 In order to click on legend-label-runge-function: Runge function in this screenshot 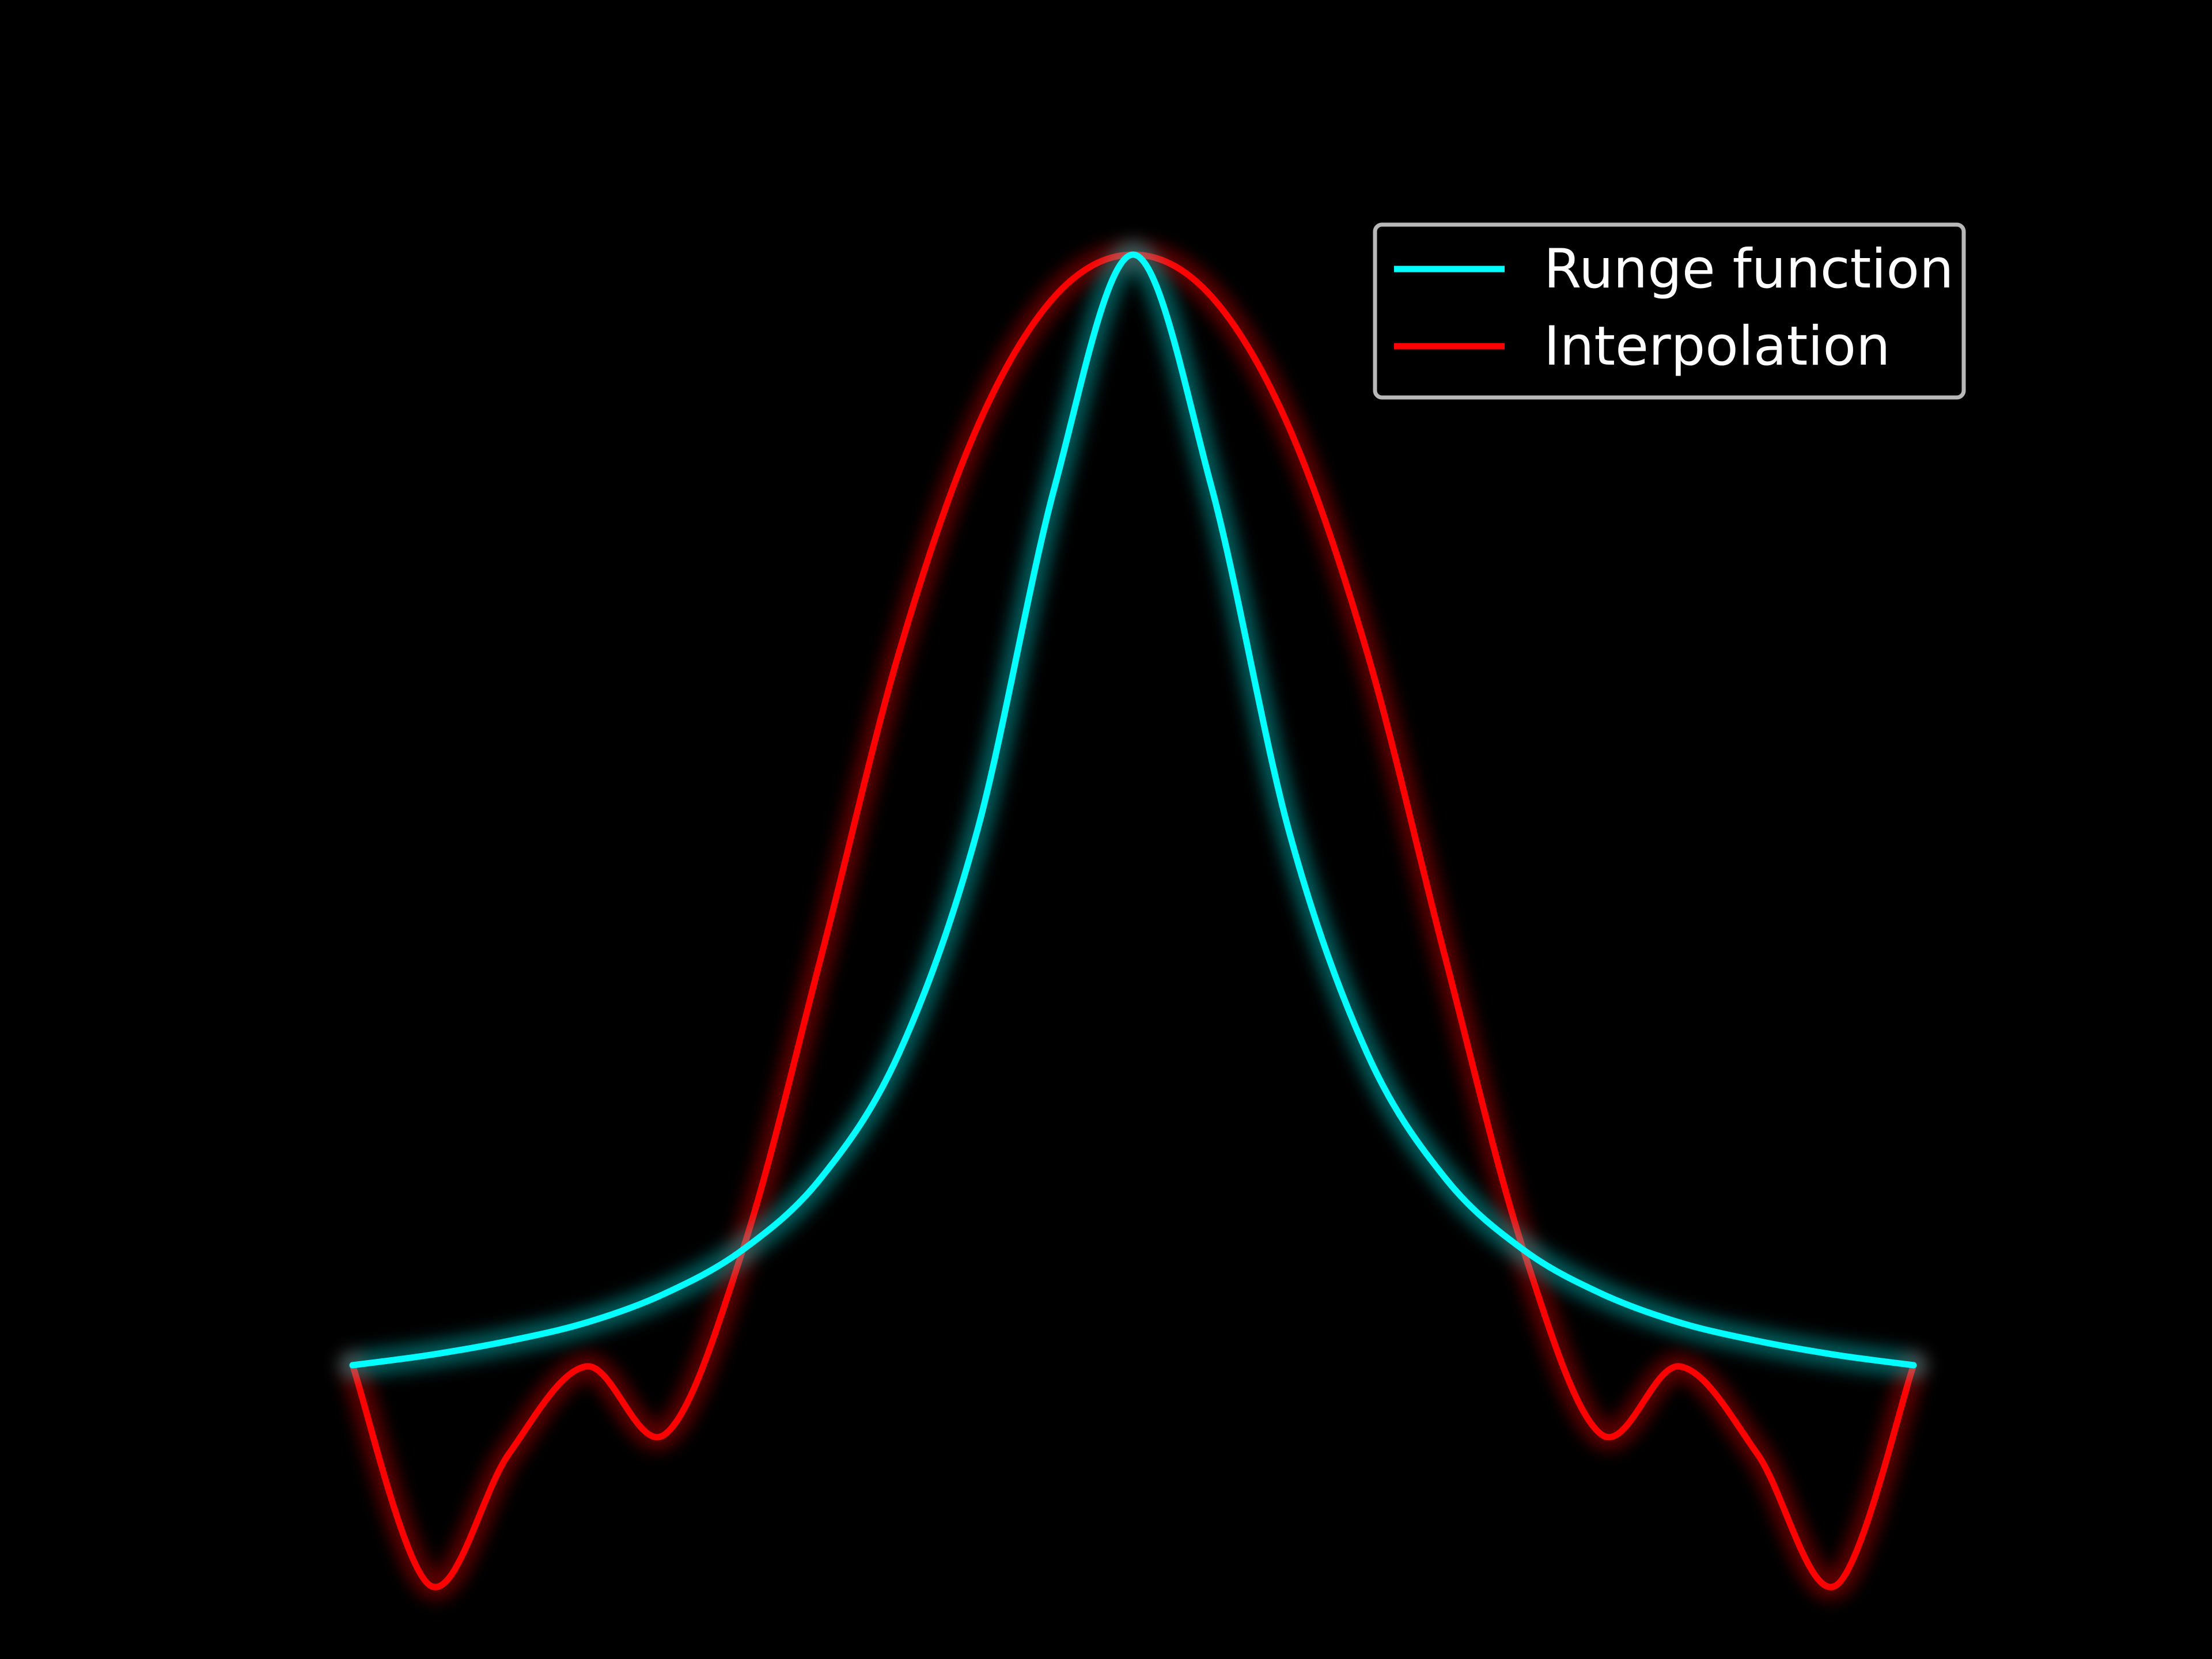, I will do `click(1749, 269)`.